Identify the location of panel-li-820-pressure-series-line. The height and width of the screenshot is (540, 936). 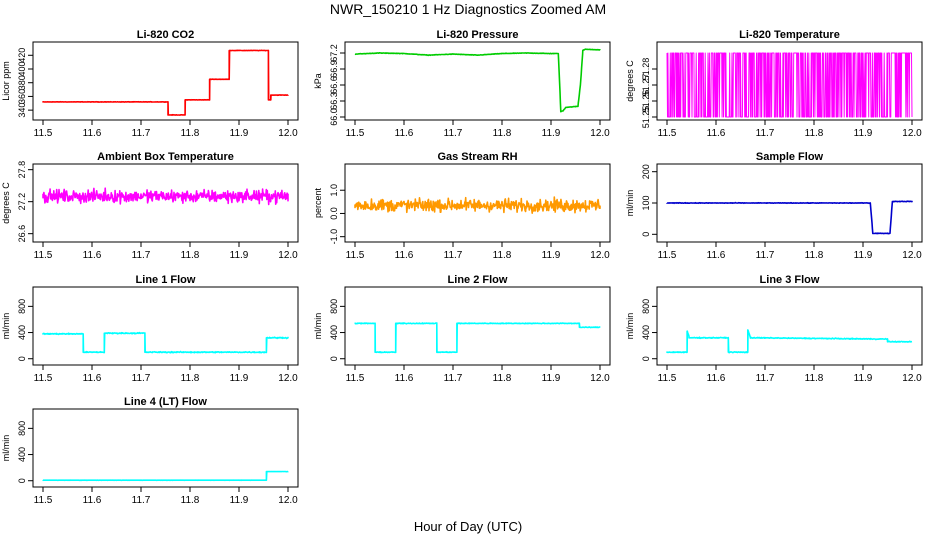
(477, 80).